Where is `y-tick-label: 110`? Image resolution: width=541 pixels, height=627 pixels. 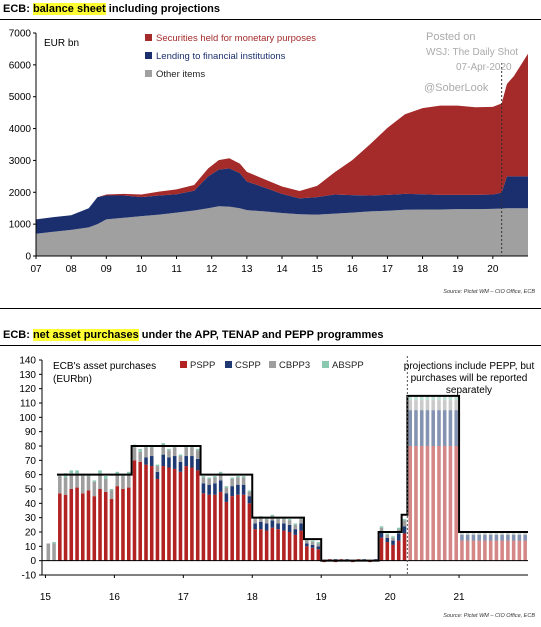
y-tick-label: 110 is located at coordinates (28, 404).